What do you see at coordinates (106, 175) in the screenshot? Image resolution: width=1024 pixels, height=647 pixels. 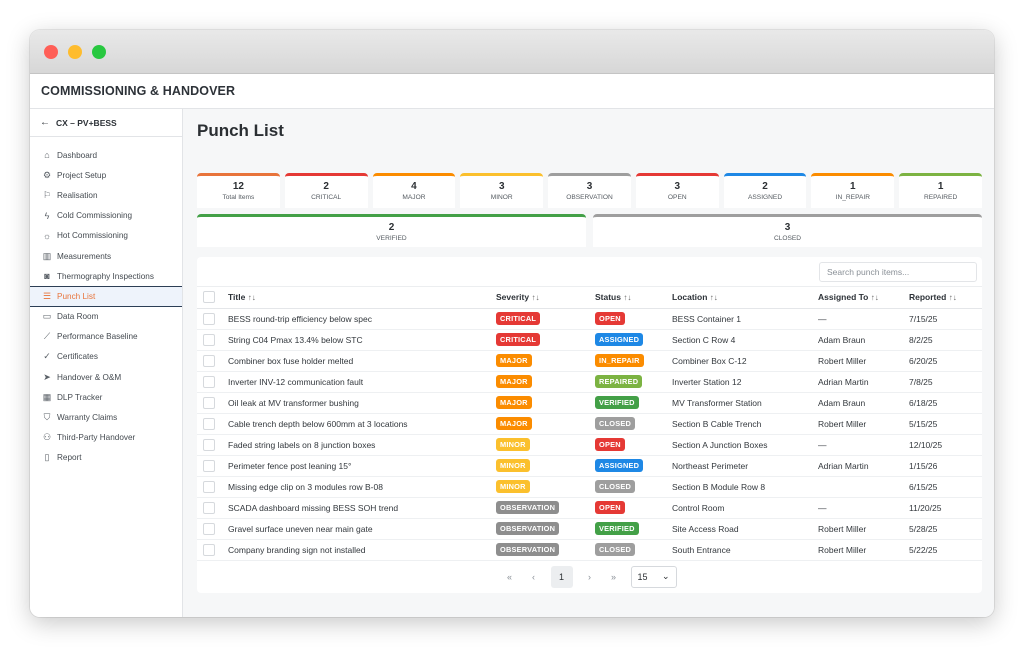 I see `sidebar-item-project-setup: ⚙ Project Setup` at bounding box center [106, 175].